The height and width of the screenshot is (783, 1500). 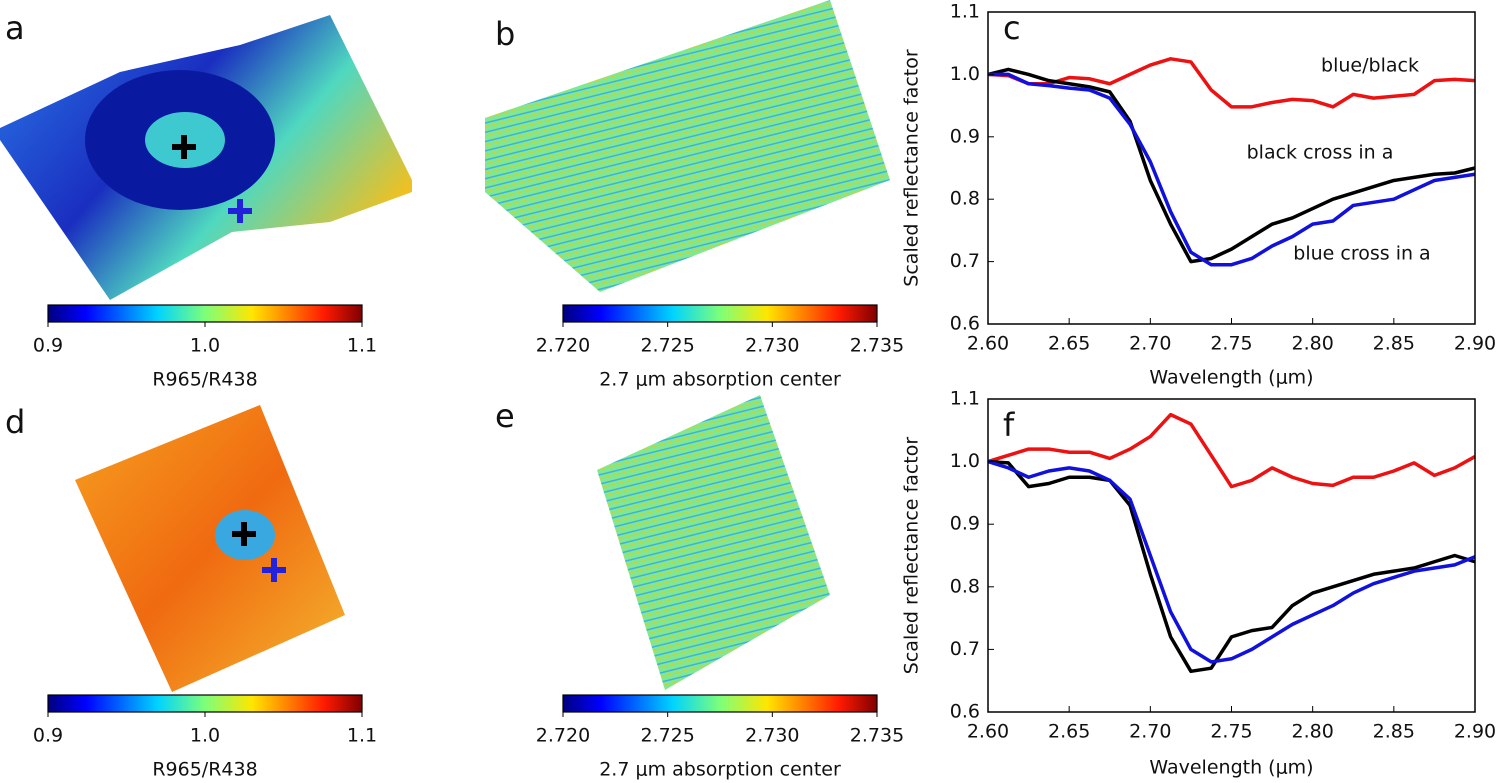 What do you see at coordinates (505, 34) in the screenshot?
I see `panel-label: b` at bounding box center [505, 34].